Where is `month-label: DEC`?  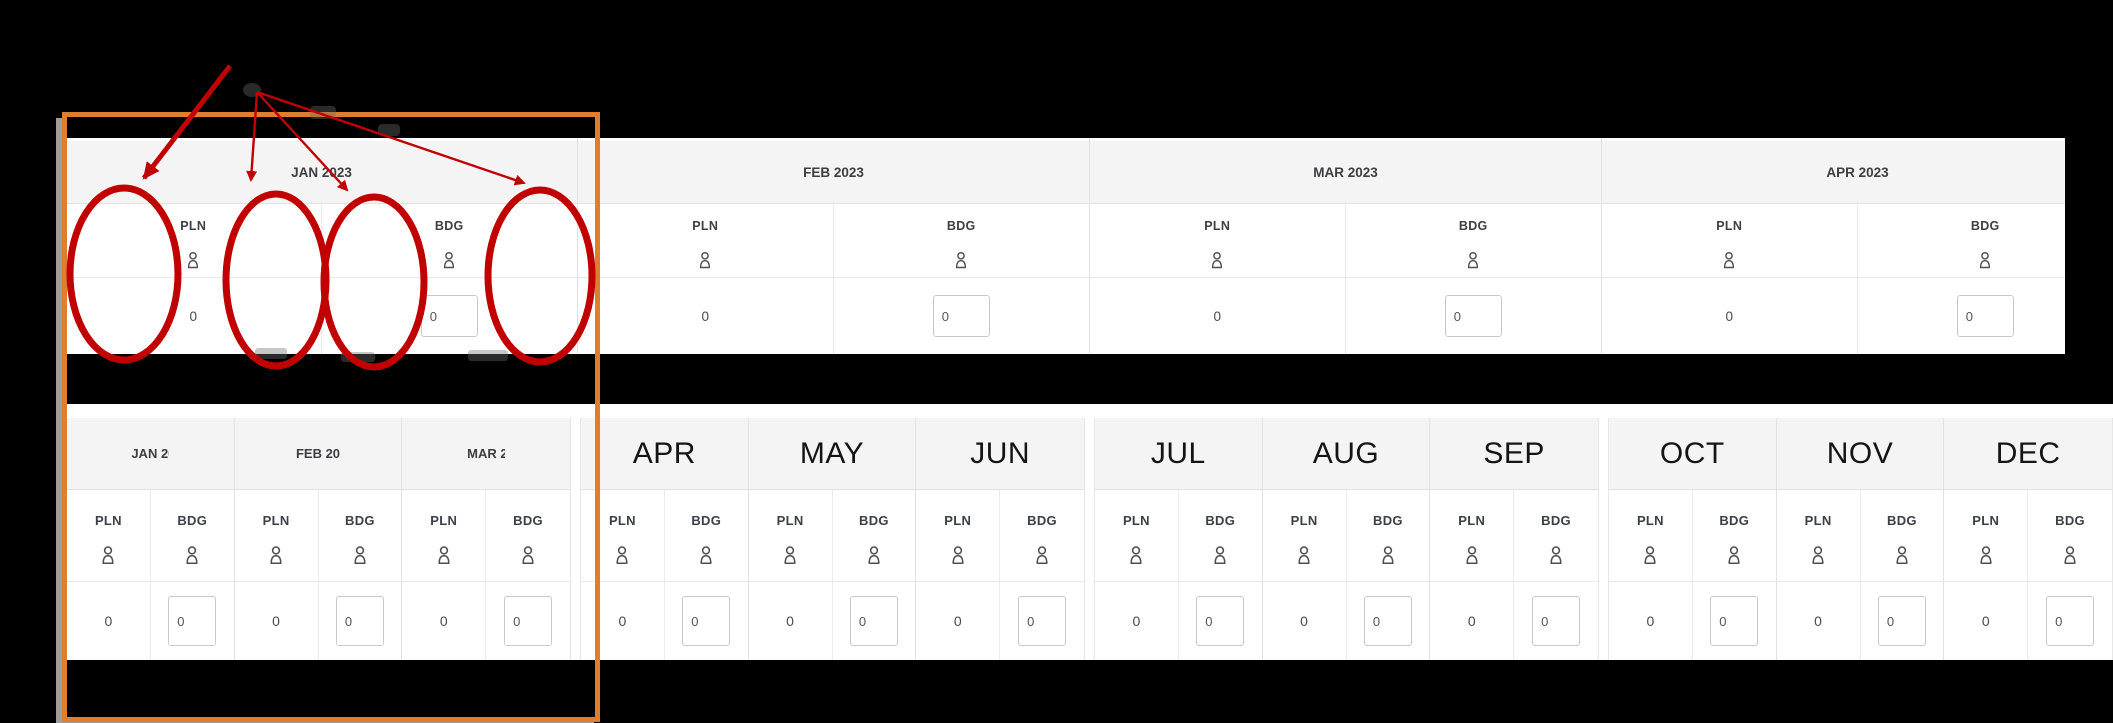 month-label: DEC is located at coordinates (2028, 453).